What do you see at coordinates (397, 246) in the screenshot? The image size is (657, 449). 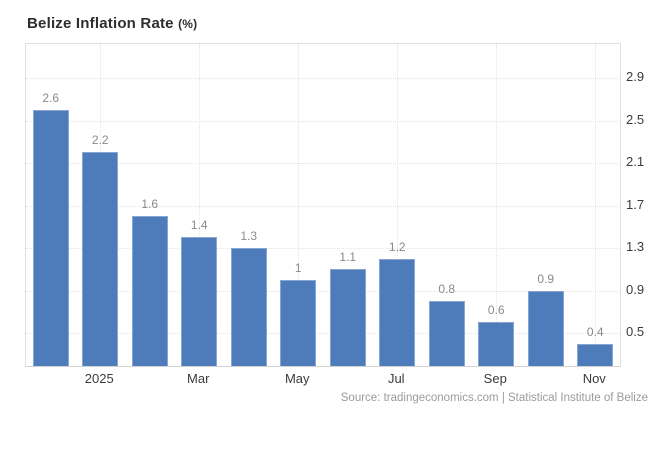 I see `bar-value-label: 1.2` at bounding box center [397, 246].